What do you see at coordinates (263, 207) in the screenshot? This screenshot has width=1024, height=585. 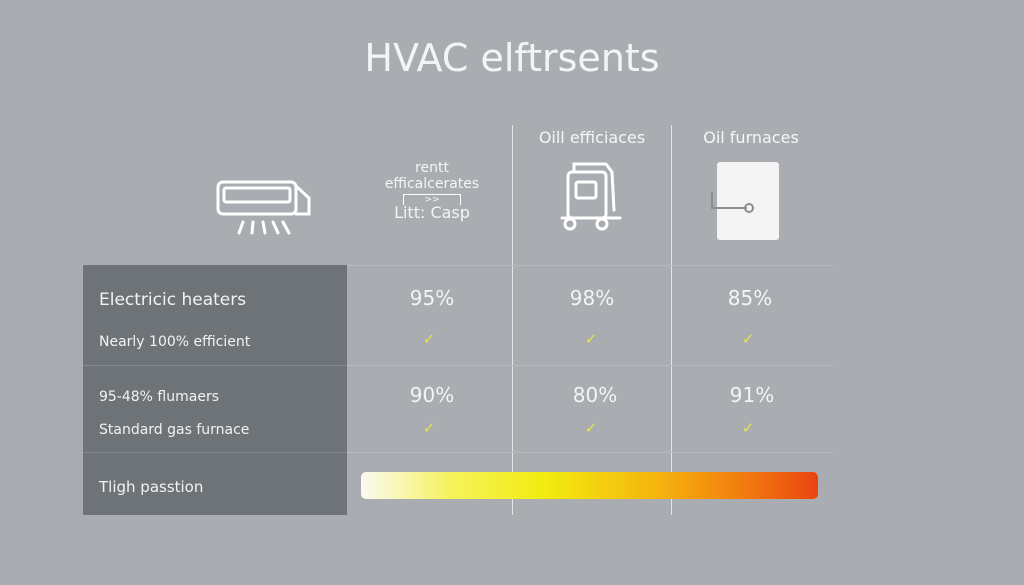 I see `air-conditioner-icon` at bounding box center [263, 207].